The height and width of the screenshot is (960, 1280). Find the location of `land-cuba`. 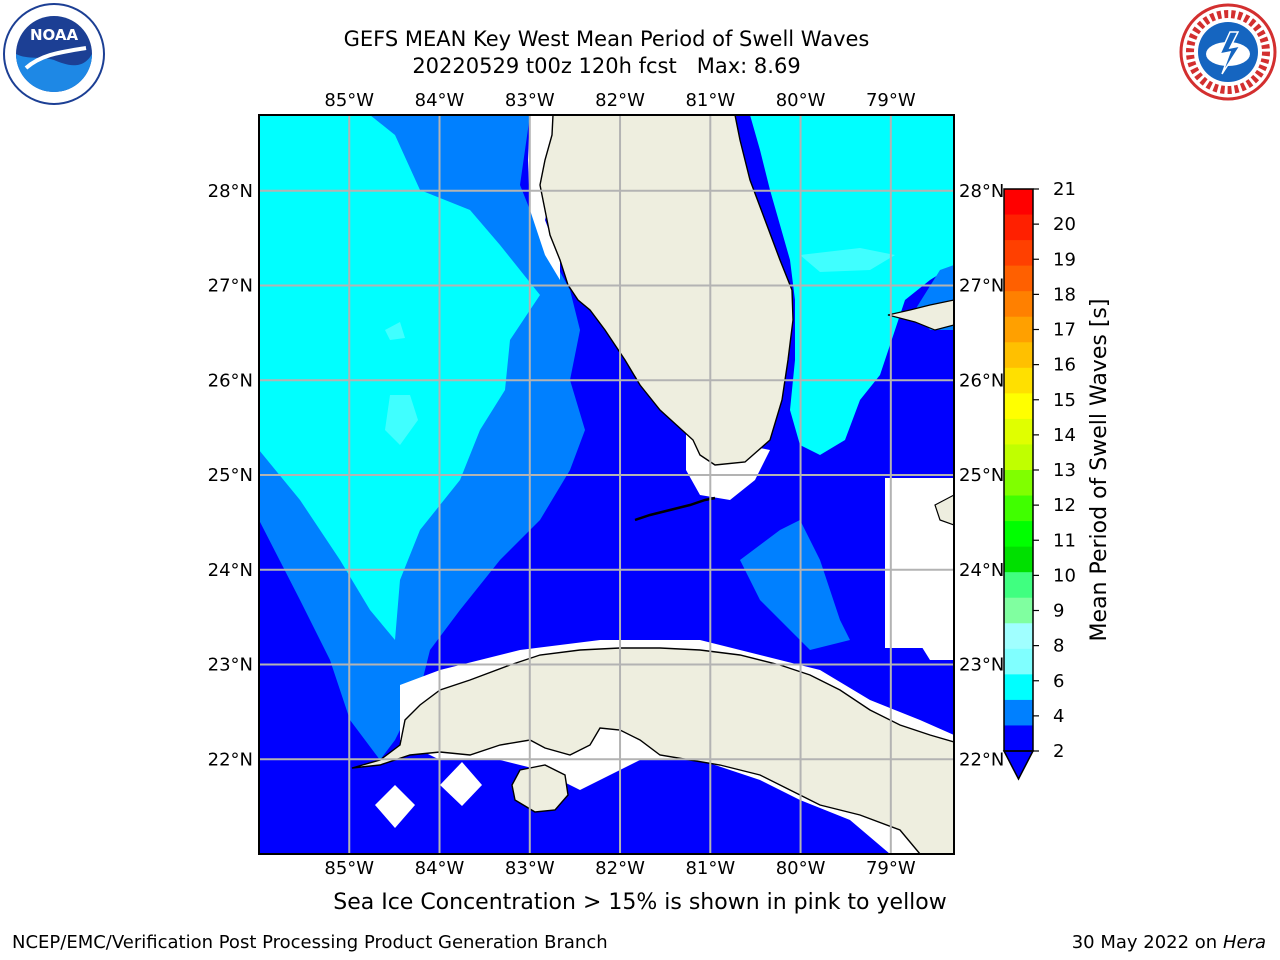

land-cuba is located at coordinates (652, 750).